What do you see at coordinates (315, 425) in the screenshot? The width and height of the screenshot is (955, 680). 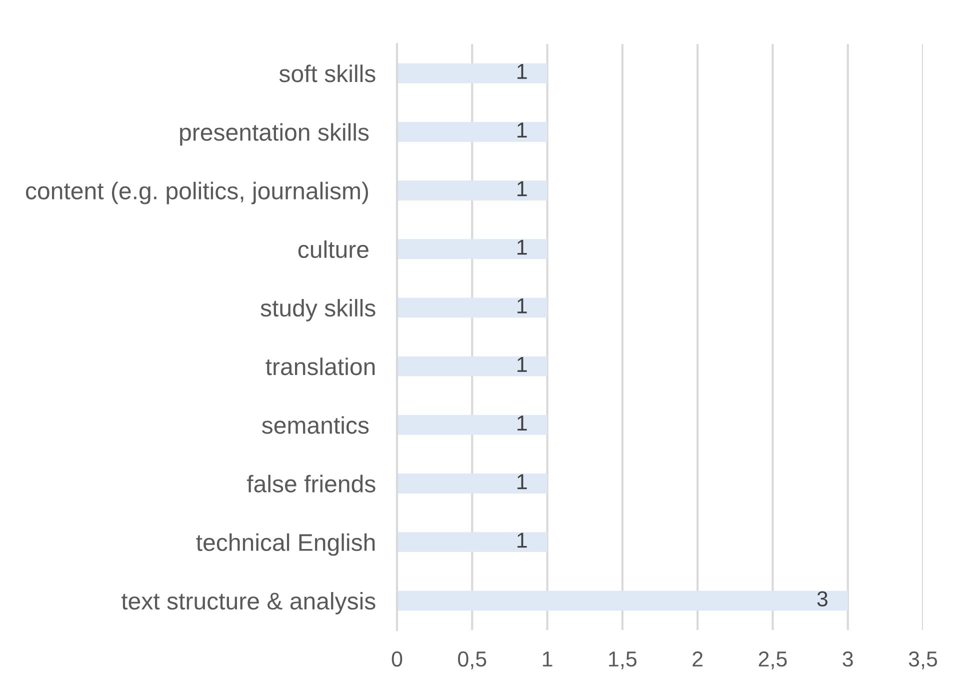 I see `y-tick-label: semantics` at bounding box center [315, 425].